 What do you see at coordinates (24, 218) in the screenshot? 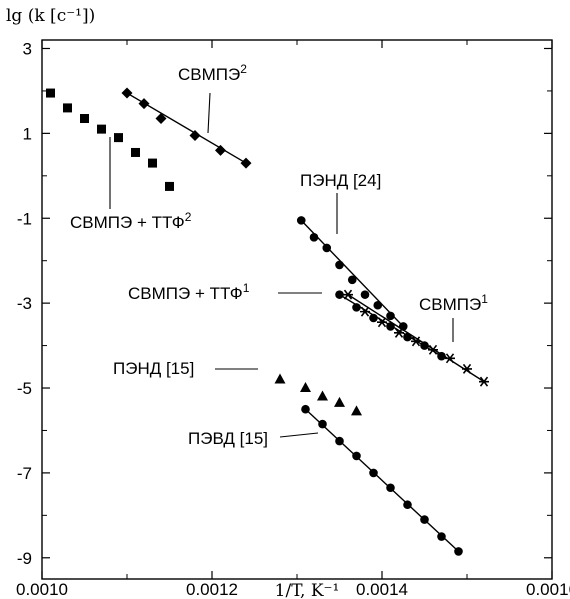
I see `y-tick-label: -1` at bounding box center [24, 218].